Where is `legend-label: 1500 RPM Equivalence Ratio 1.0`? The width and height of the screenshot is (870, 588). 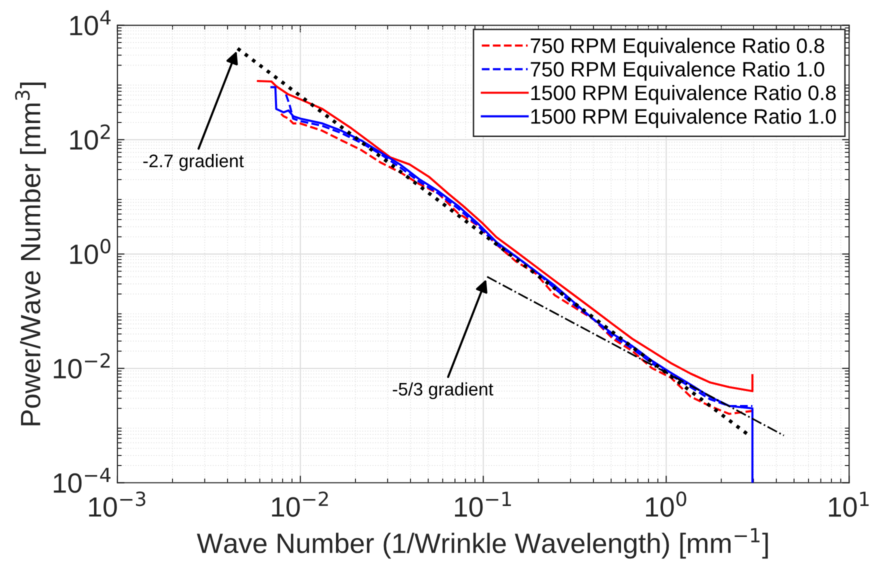 legend-label: 1500 RPM Equivalence Ratio 1.0 is located at coordinates (683, 118).